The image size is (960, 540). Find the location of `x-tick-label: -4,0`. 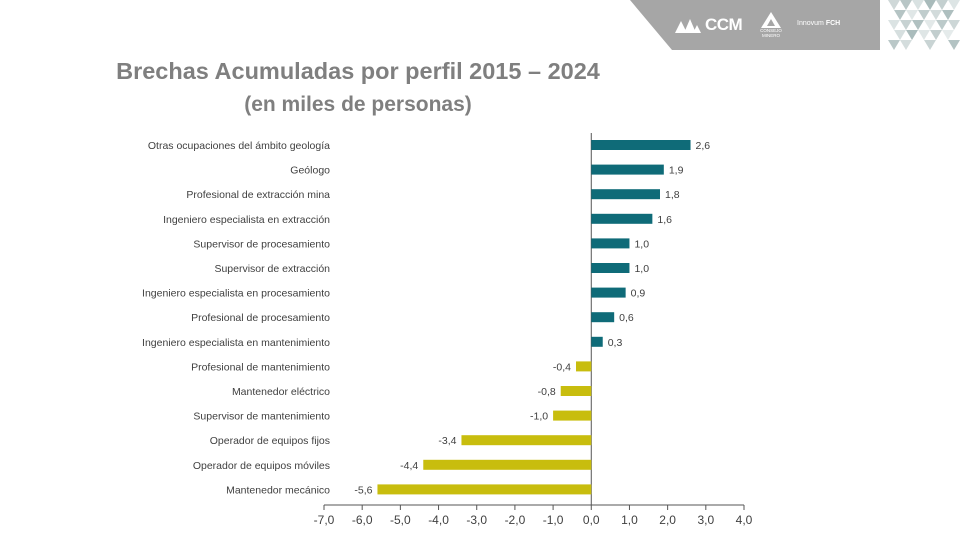

x-tick-label: -4,0 is located at coordinates (438, 520).